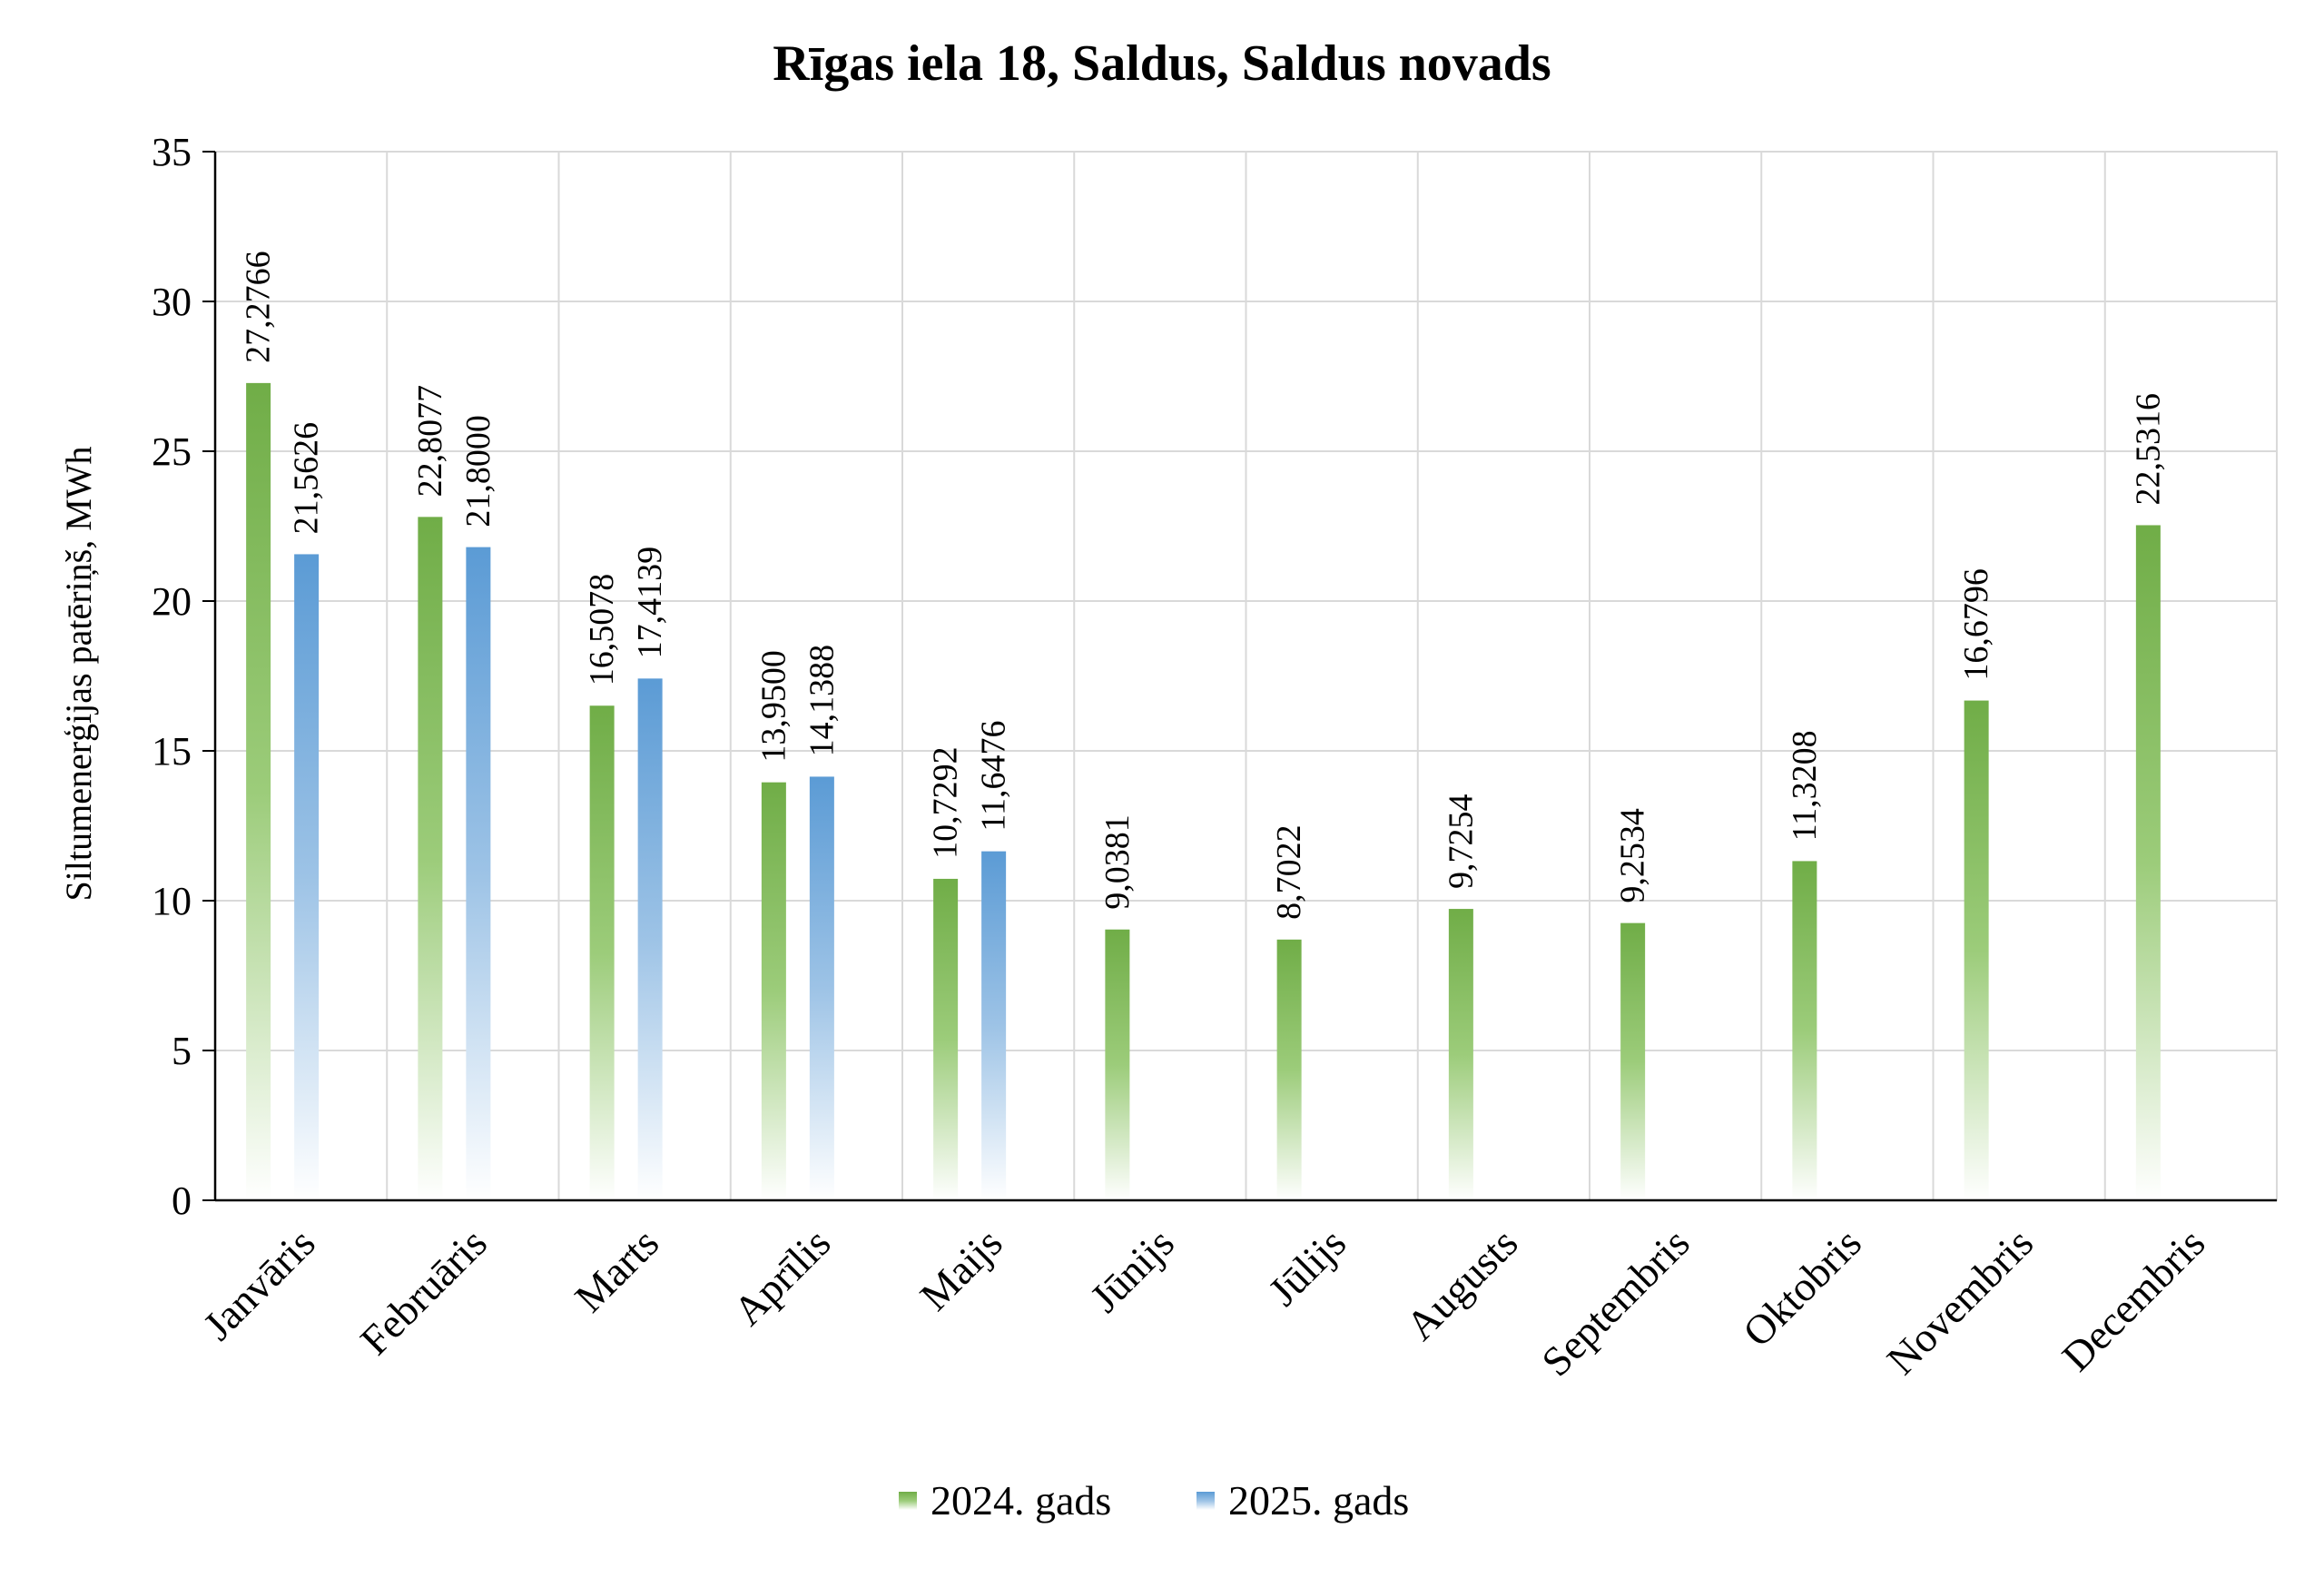 This screenshot has width=2324, height=1578. What do you see at coordinates (781, 1276) in the screenshot?
I see `x-tick-label: Aprīlis` at bounding box center [781, 1276].